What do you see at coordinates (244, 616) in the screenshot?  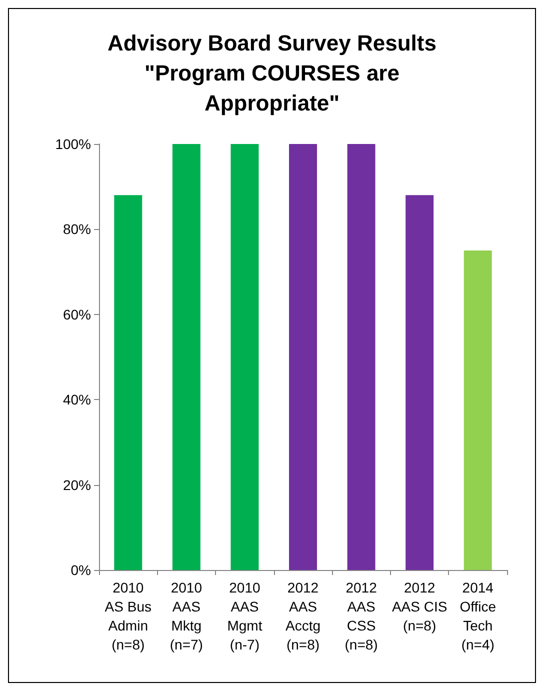 I see `x-tick-label: 2010 AAS Mgmt (n-7)` at bounding box center [244, 616].